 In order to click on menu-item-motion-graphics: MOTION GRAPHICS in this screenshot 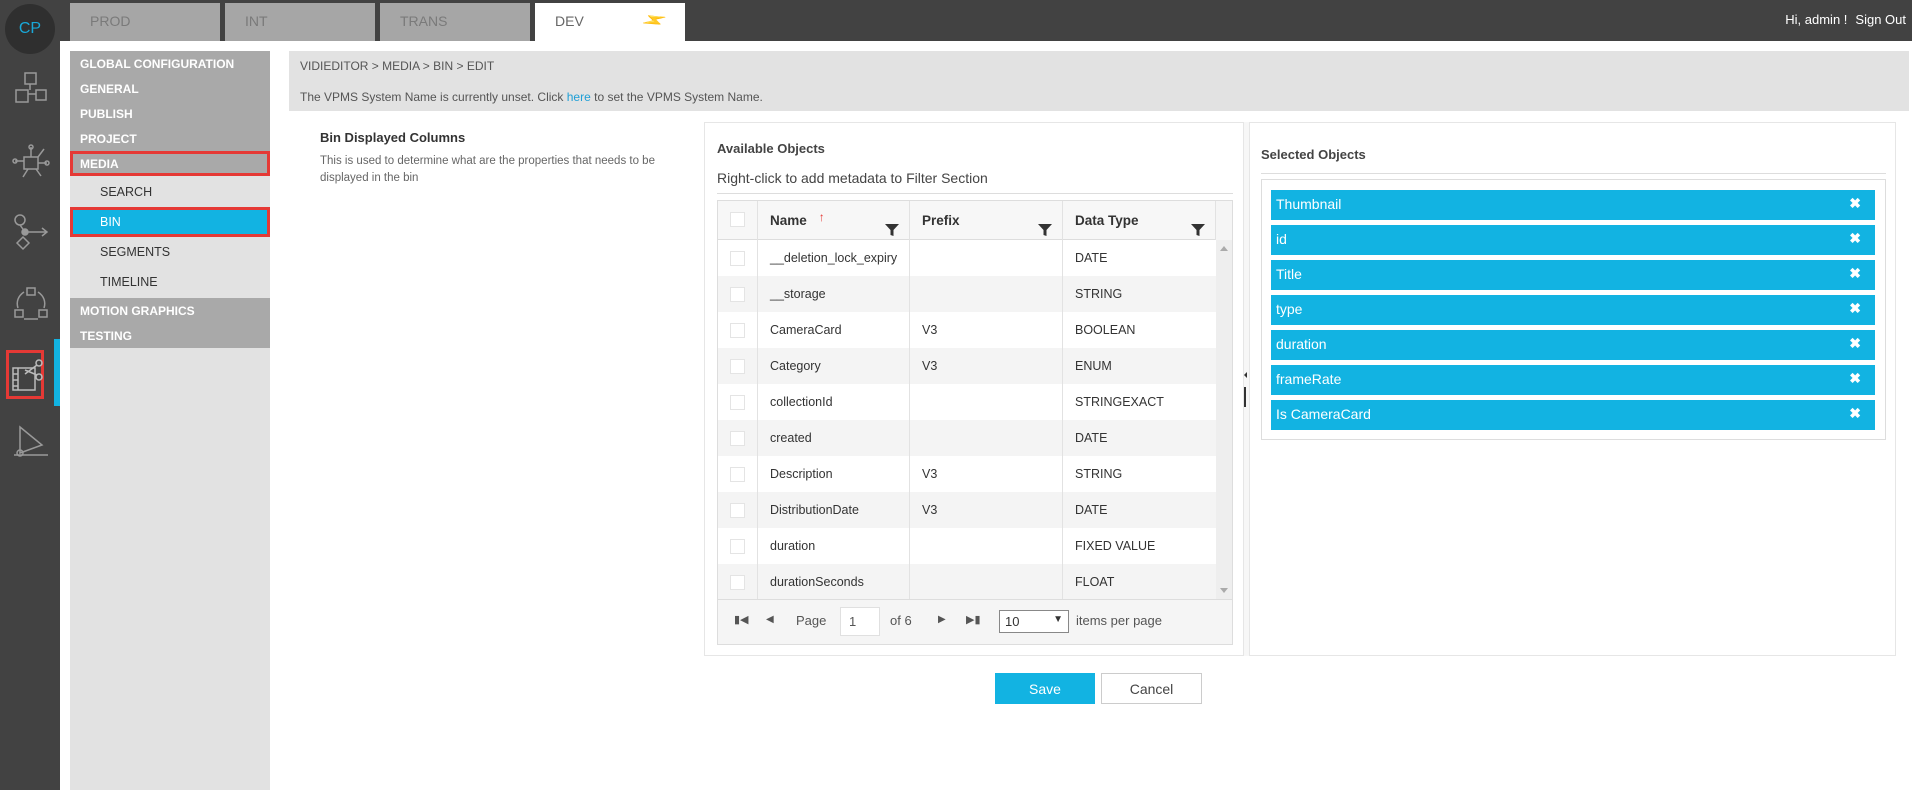, I will do `click(170, 310)`.